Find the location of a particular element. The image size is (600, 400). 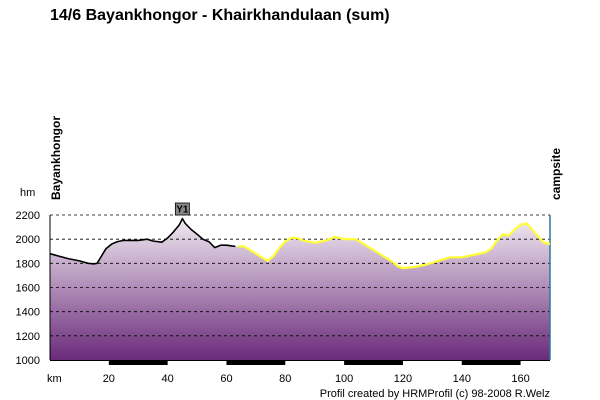

end-label: campsite is located at coordinates (556, 174).